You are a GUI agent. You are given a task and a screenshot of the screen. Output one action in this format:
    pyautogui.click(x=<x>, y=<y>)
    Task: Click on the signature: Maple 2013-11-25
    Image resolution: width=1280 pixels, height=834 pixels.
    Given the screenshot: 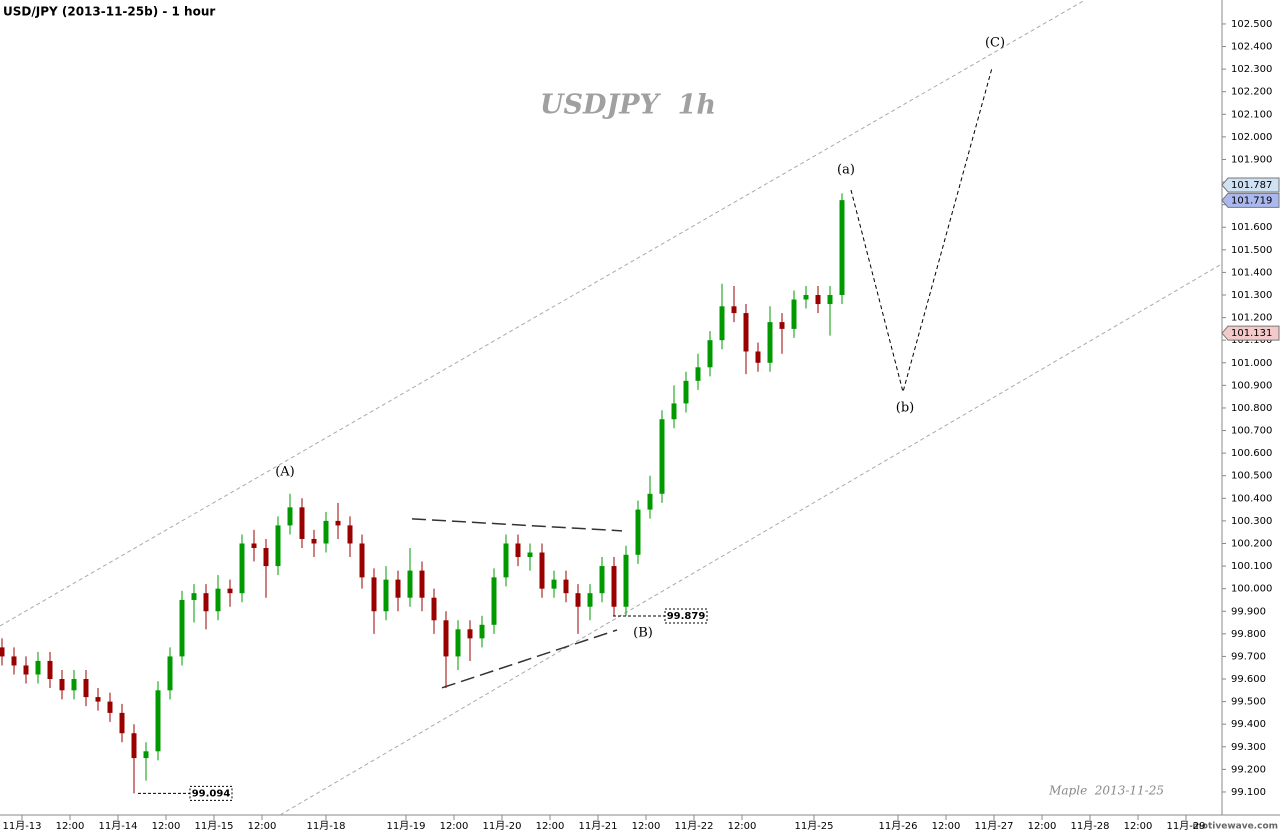 What is the action you would take?
    pyautogui.click(x=1106, y=791)
    